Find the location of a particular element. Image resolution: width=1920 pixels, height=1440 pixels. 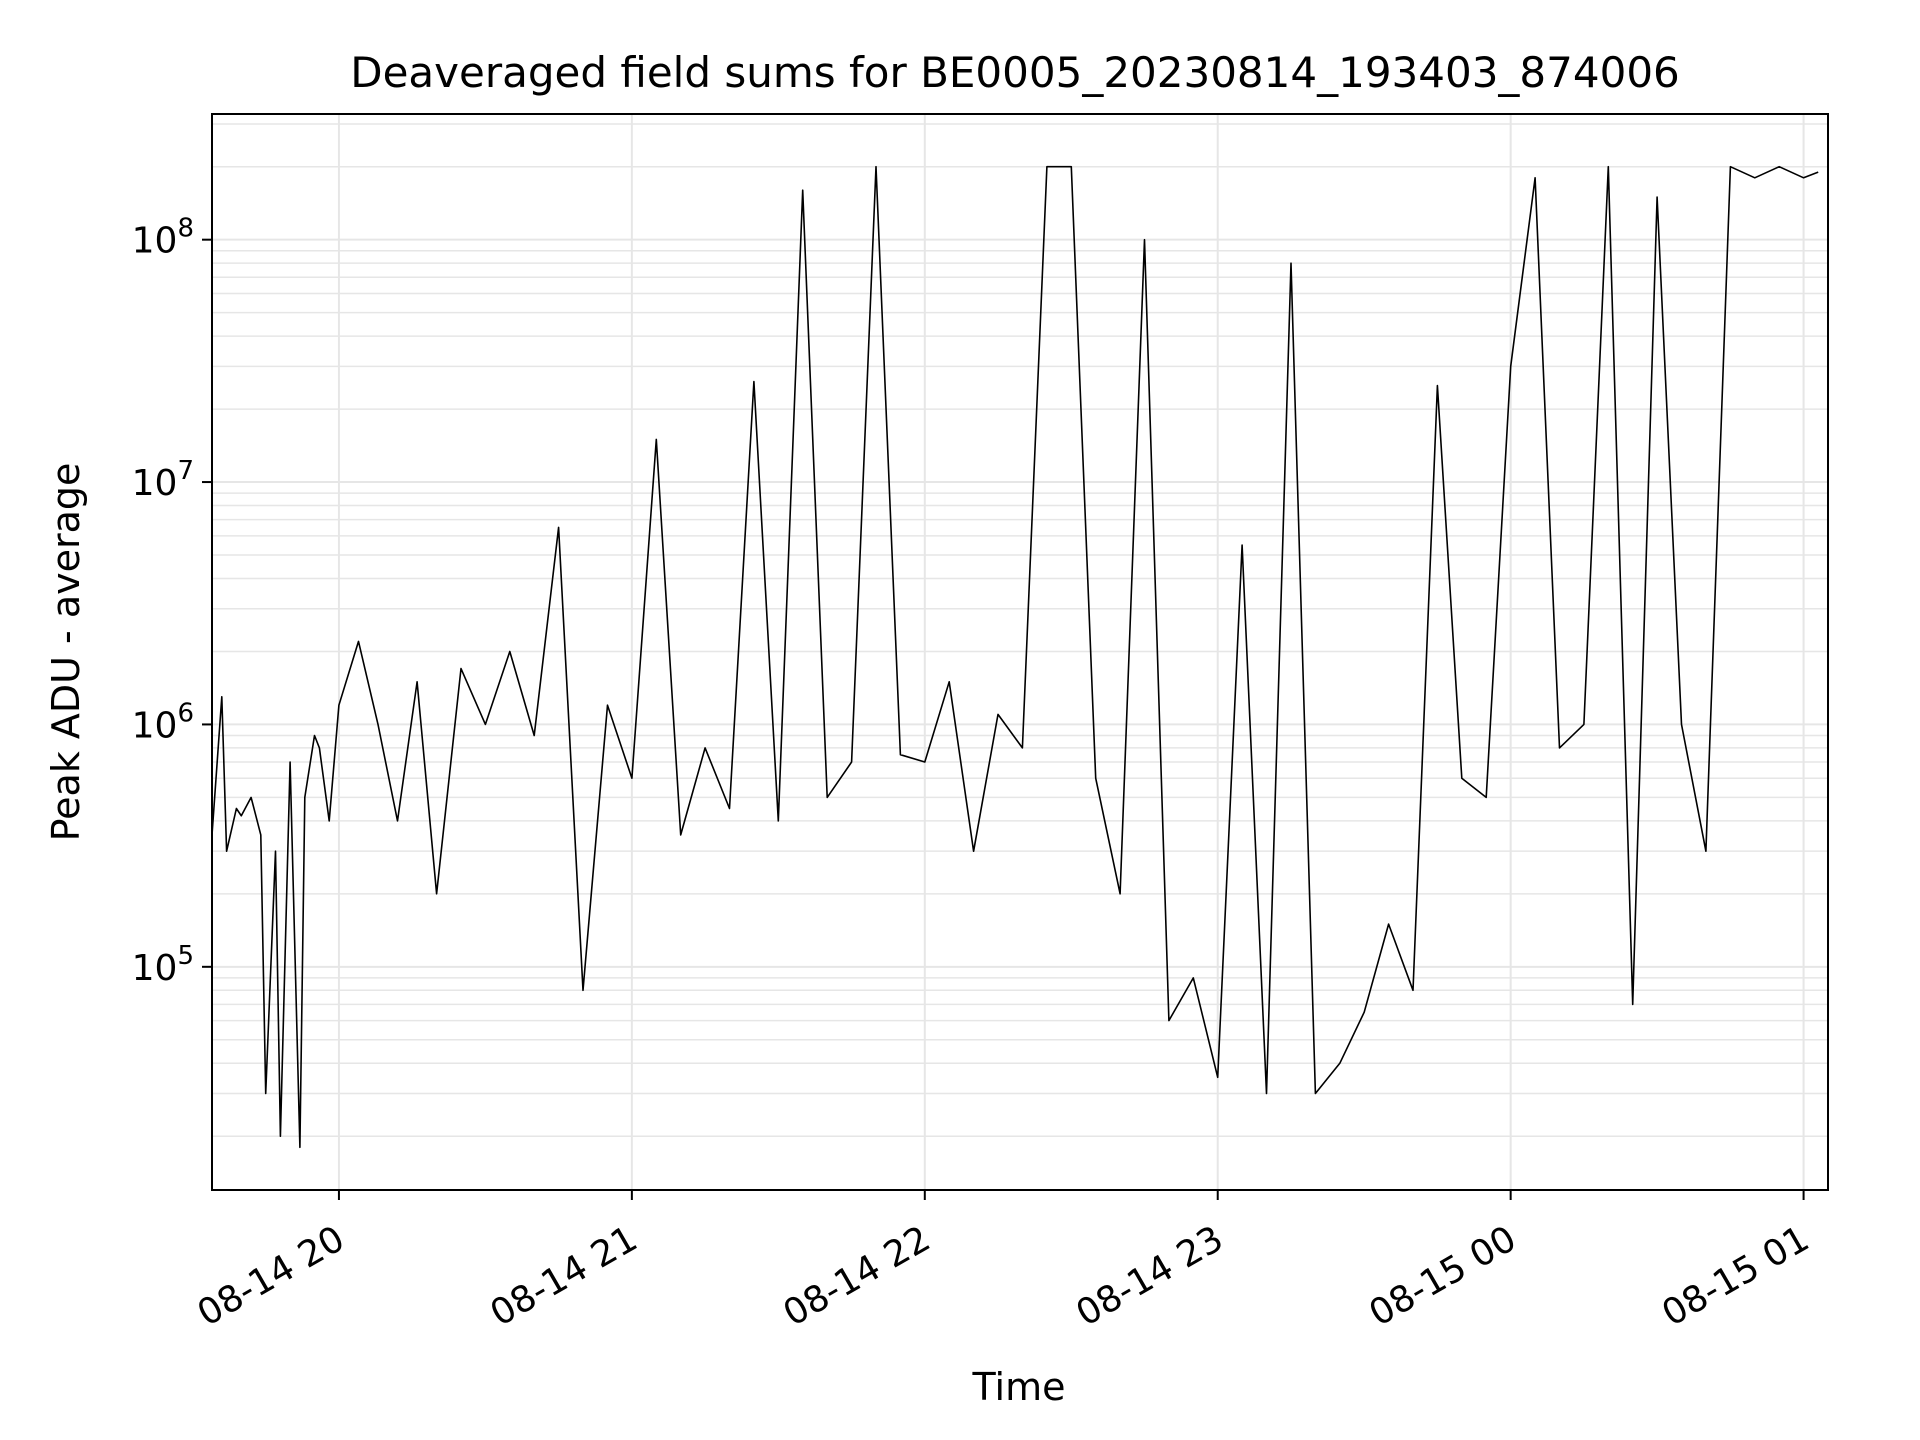

x-tick-label: 08-14 21 is located at coordinates (564, 1276).